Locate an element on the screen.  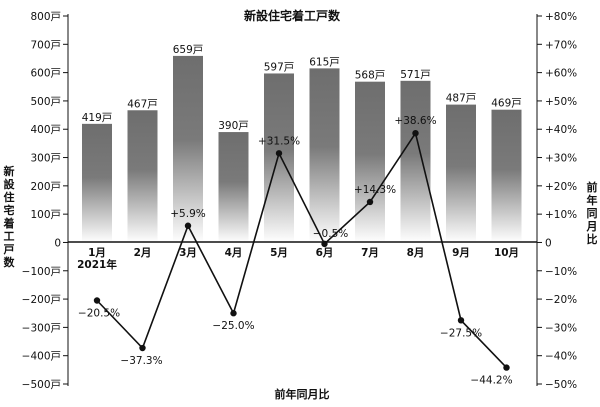
y-axis-label-left-char: 着 is located at coordinates (9, 223).